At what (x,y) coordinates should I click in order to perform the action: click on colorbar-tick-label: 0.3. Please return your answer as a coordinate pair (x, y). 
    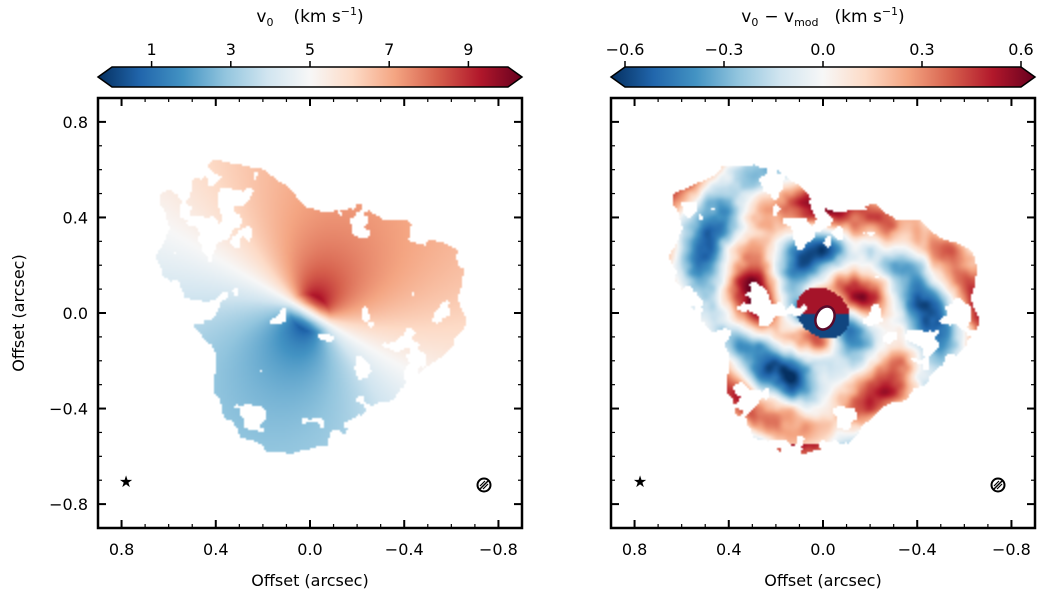
    Looking at the image, I should click on (921, 49).